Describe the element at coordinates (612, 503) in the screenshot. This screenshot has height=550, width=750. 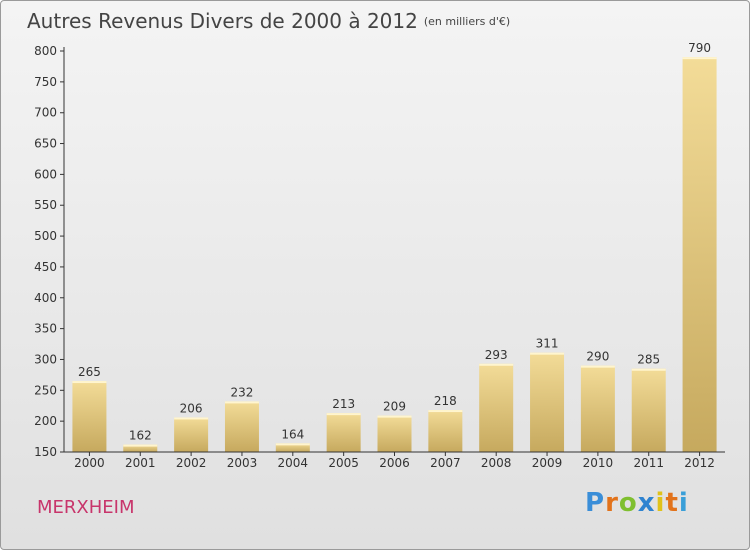
I see `logo-letter: r` at that location.